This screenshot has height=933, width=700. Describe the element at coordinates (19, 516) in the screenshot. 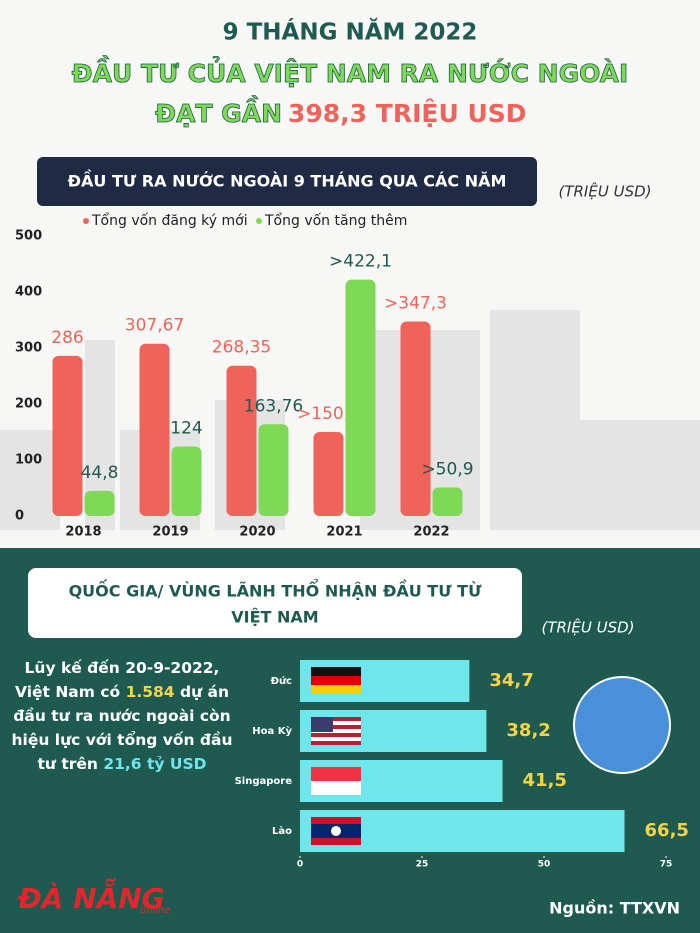

I see `y-tick-label: 0` at that location.